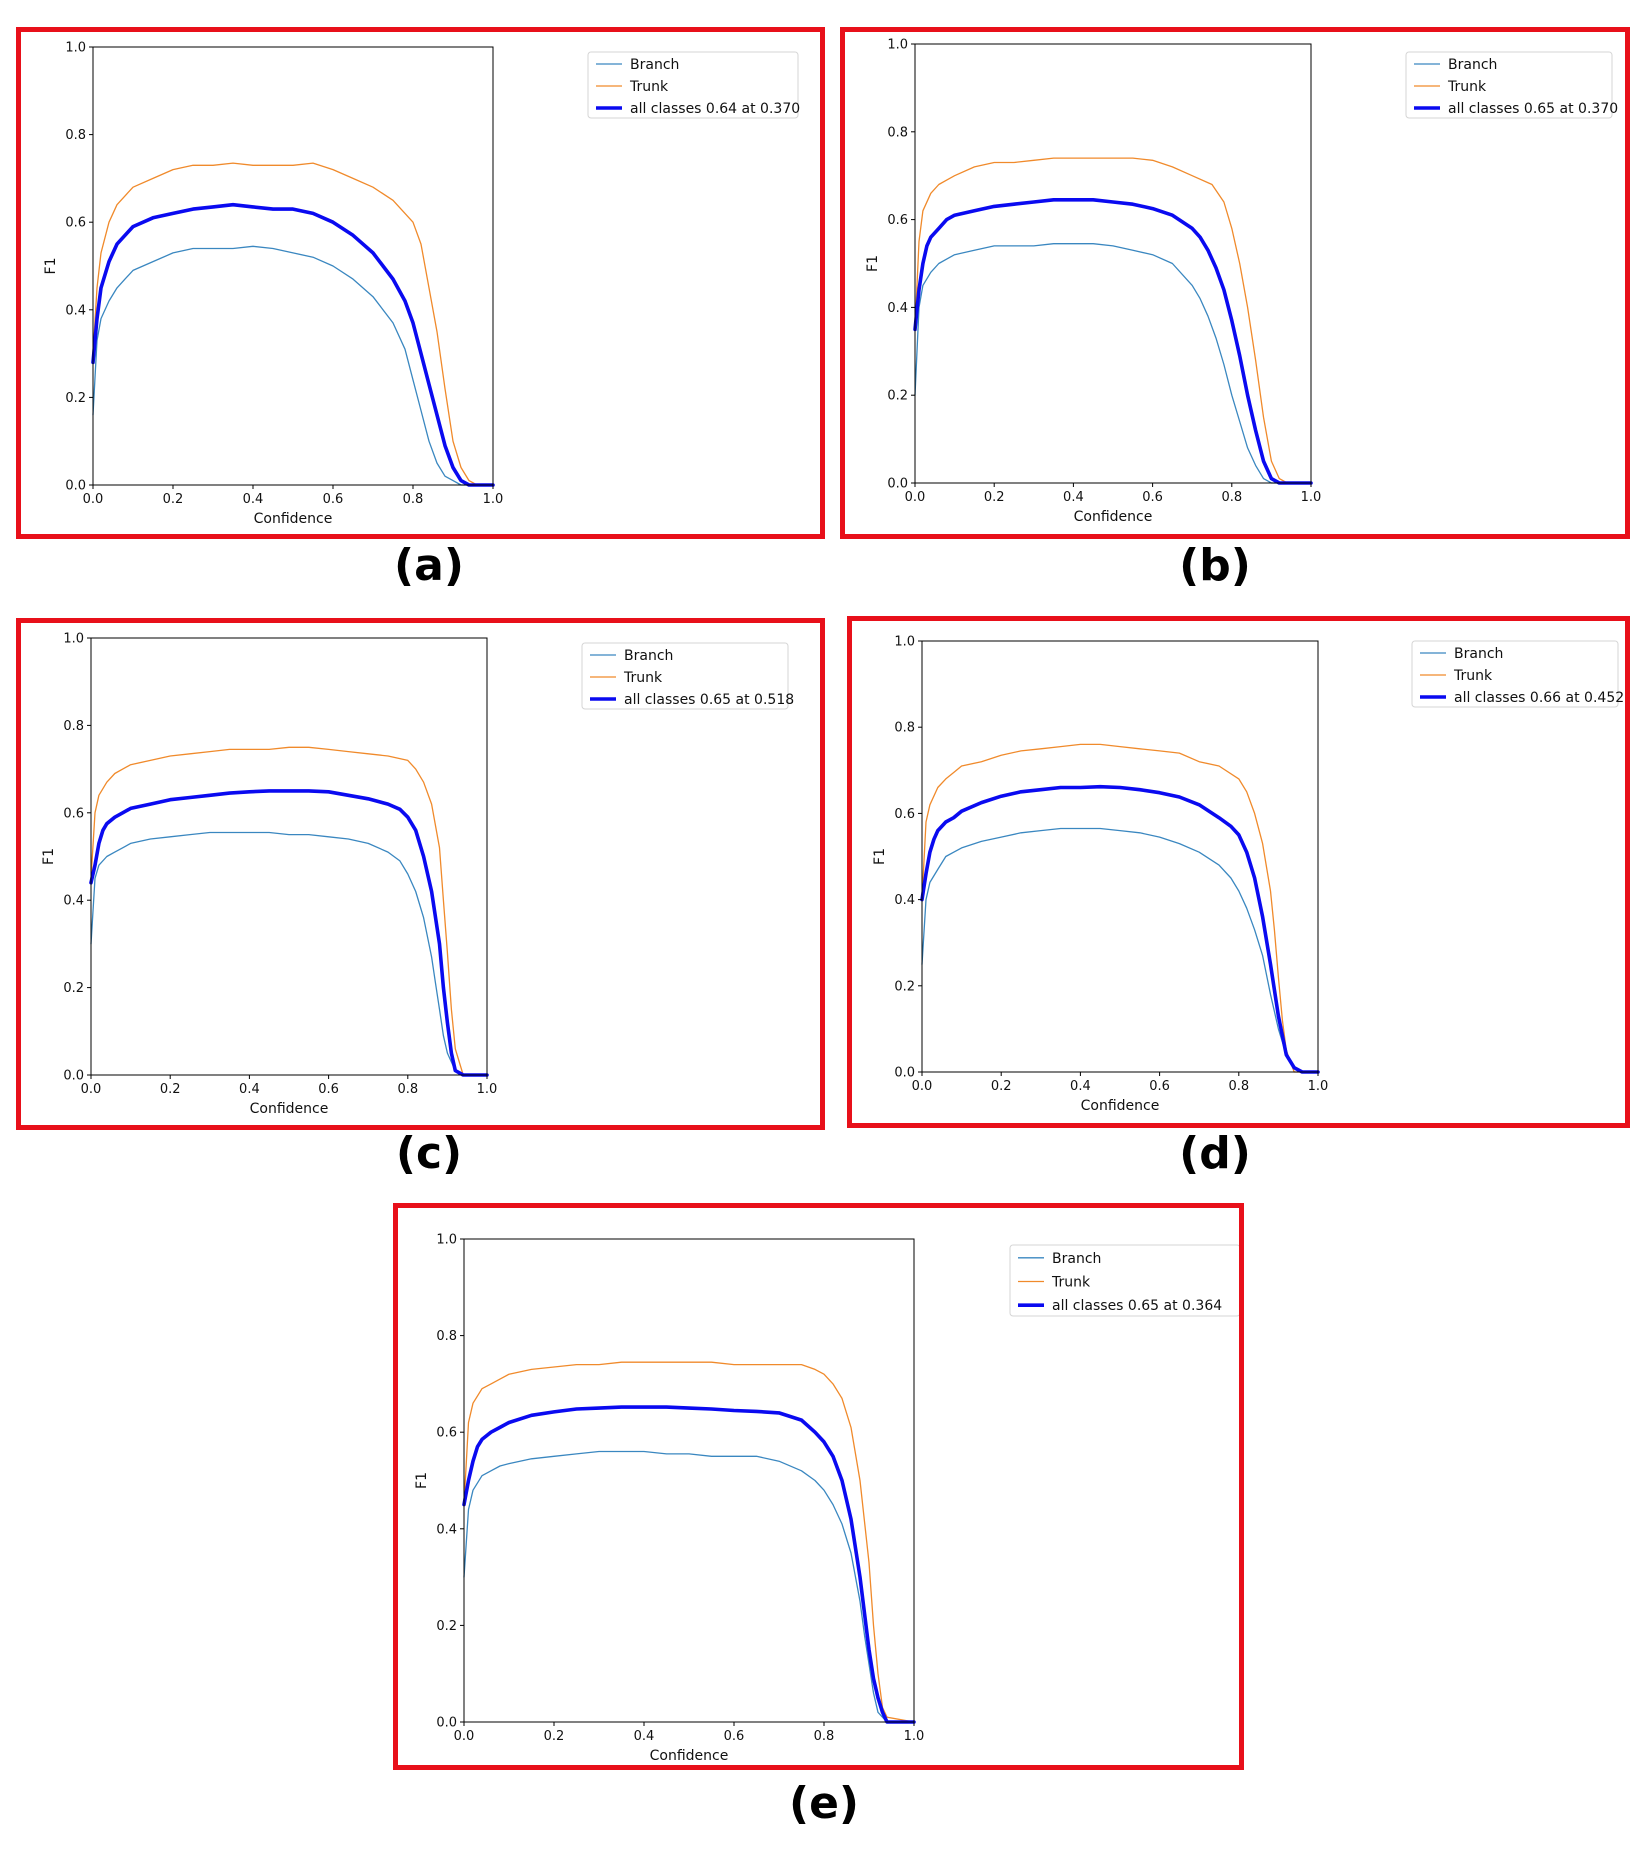 The height and width of the screenshot is (1863, 1644). I want to click on legend-entry: all classes 0.64 at 0.370, so click(715, 109).